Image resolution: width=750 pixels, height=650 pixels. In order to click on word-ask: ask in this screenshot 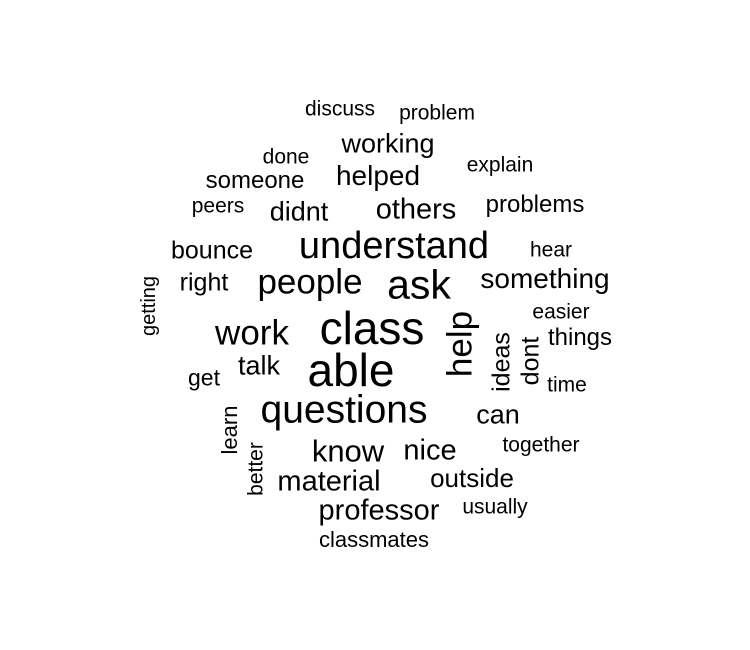, I will do `click(419, 284)`.